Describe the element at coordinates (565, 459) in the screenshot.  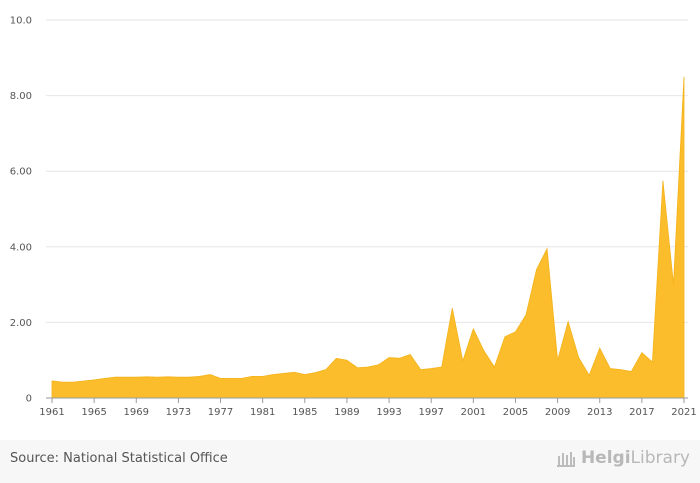
I see `library-columns-icon` at that location.